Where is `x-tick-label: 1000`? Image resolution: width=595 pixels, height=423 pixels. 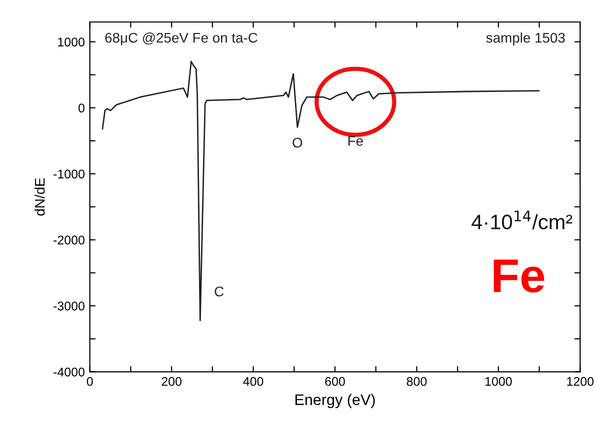 x-tick-label: 1000 is located at coordinates (498, 381).